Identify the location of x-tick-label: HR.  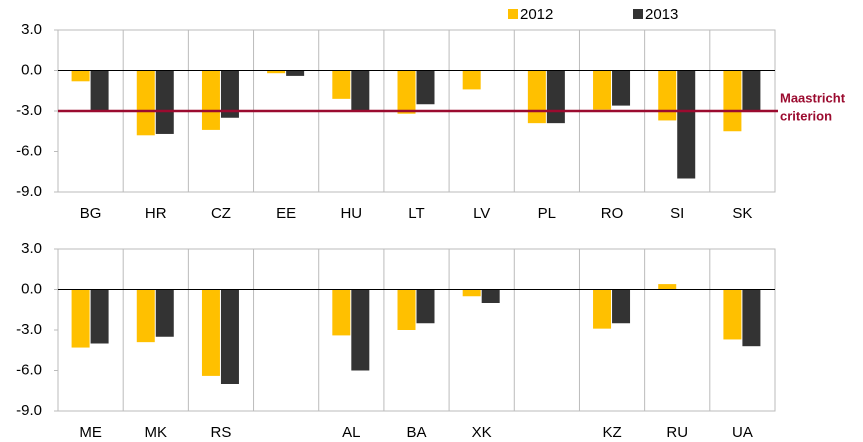
(156, 213).